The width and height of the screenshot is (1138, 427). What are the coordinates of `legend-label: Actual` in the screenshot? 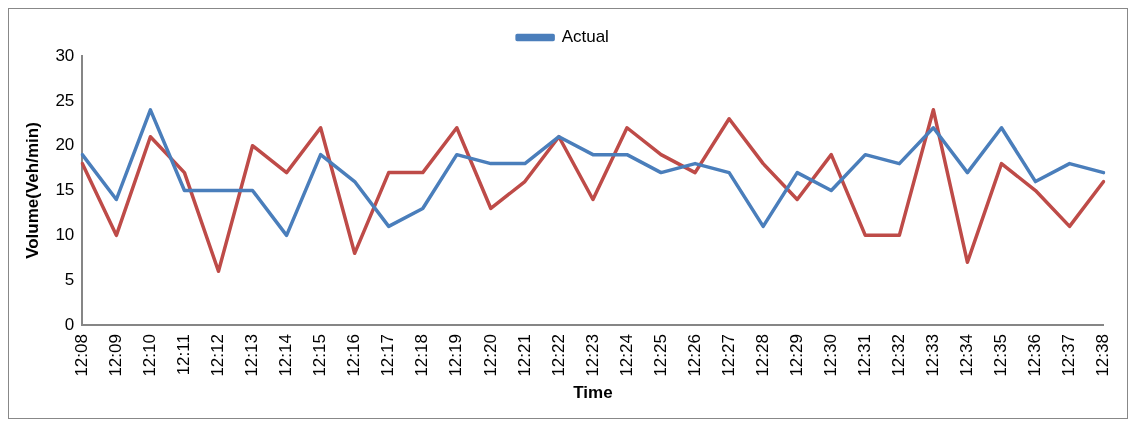 It's located at (585, 37).